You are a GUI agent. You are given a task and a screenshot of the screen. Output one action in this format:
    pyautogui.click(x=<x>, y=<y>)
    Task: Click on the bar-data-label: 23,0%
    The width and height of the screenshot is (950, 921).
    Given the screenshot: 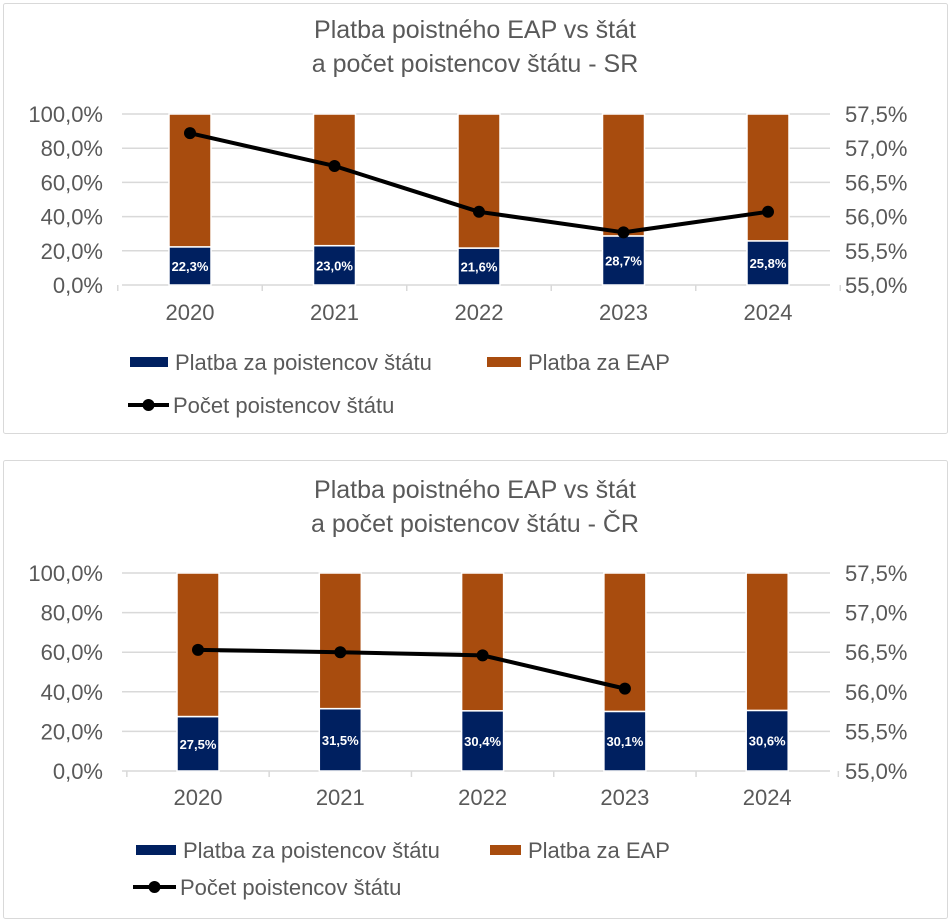 What is the action you would take?
    pyautogui.click(x=334, y=265)
    